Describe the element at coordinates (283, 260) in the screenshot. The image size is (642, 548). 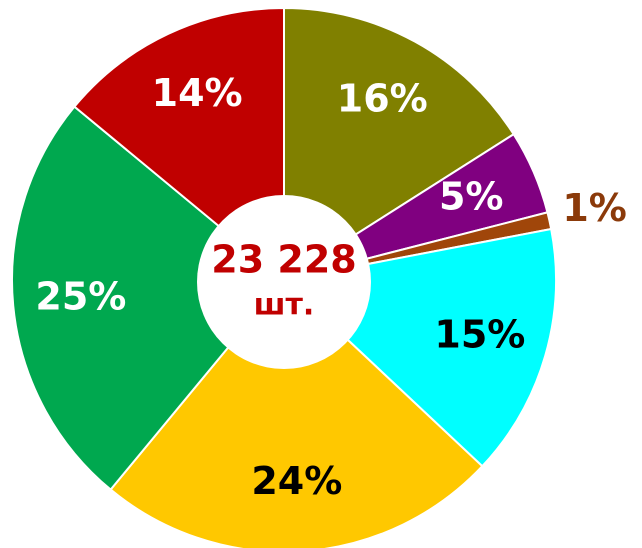
I see `center-total: 23 228` at that location.